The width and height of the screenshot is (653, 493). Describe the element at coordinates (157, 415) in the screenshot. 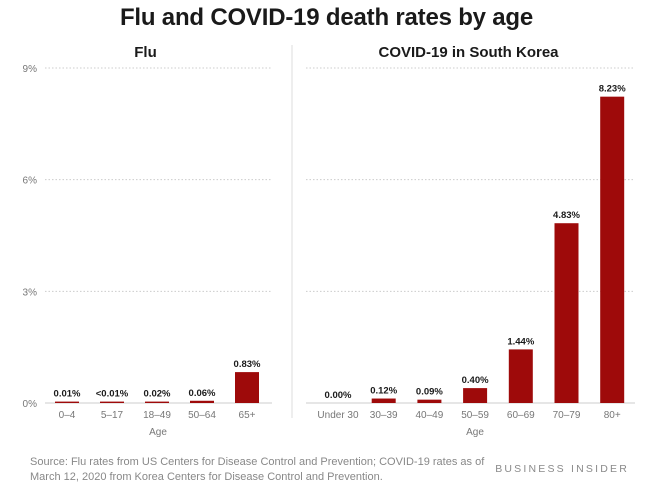

I see `x-tick-label-flu-2: 18–49` at that location.